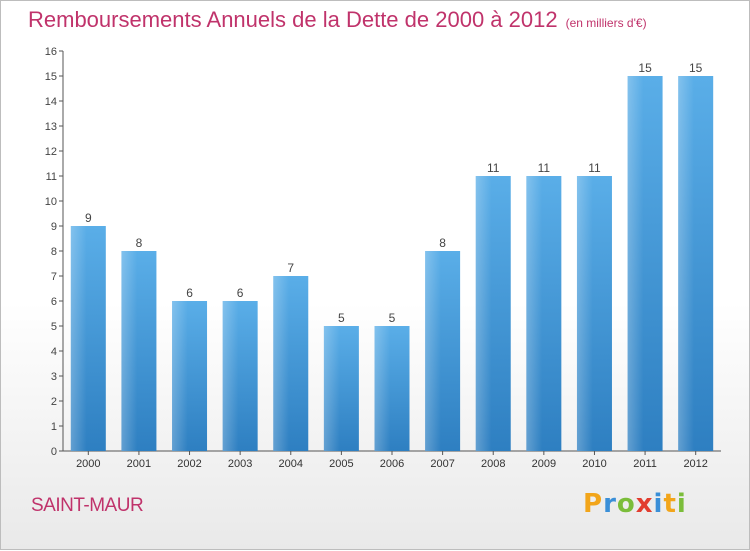  I want to click on y-tick-label: 16, so click(51, 52).